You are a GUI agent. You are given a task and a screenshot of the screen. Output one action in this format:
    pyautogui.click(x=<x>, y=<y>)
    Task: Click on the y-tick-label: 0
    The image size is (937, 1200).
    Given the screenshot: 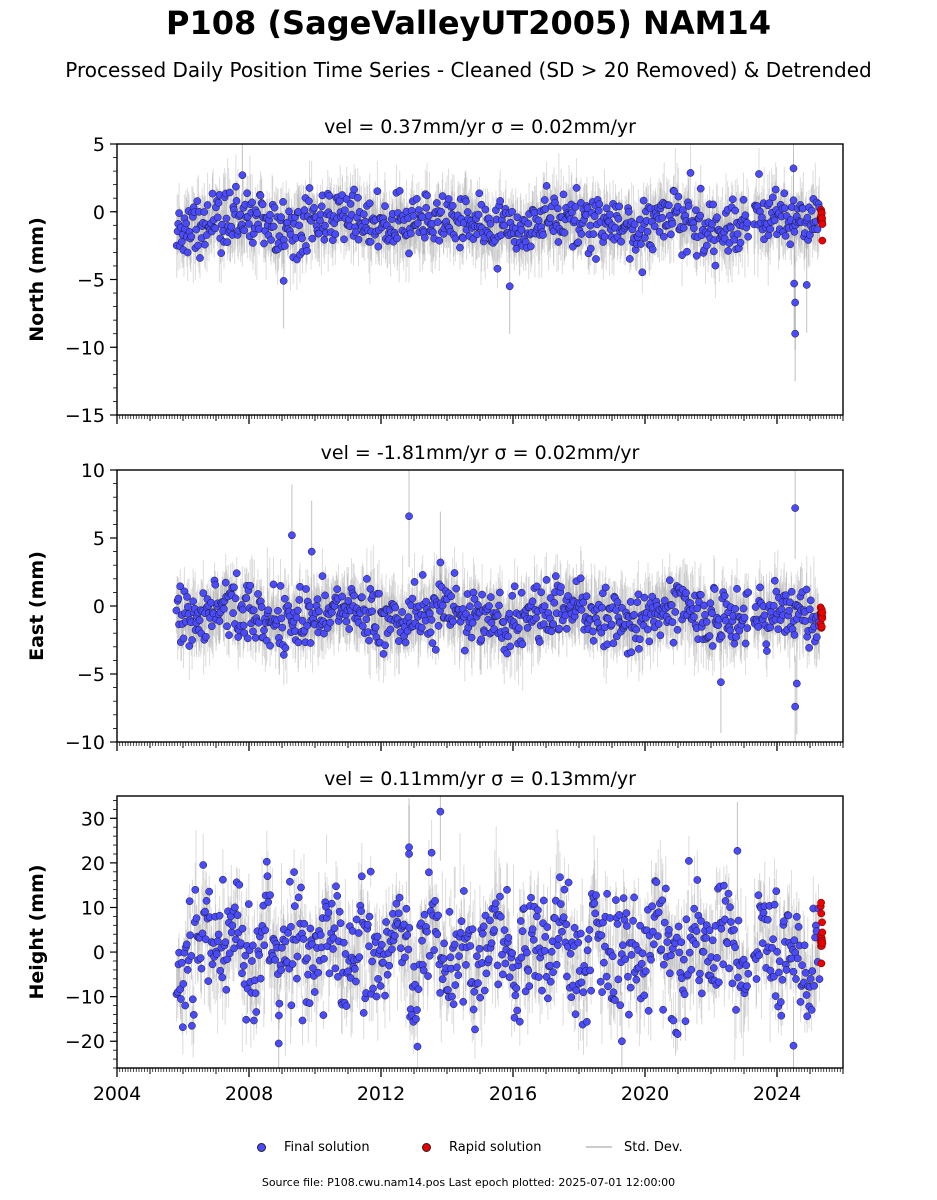 What is the action you would take?
    pyautogui.click(x=99, y=213)
    